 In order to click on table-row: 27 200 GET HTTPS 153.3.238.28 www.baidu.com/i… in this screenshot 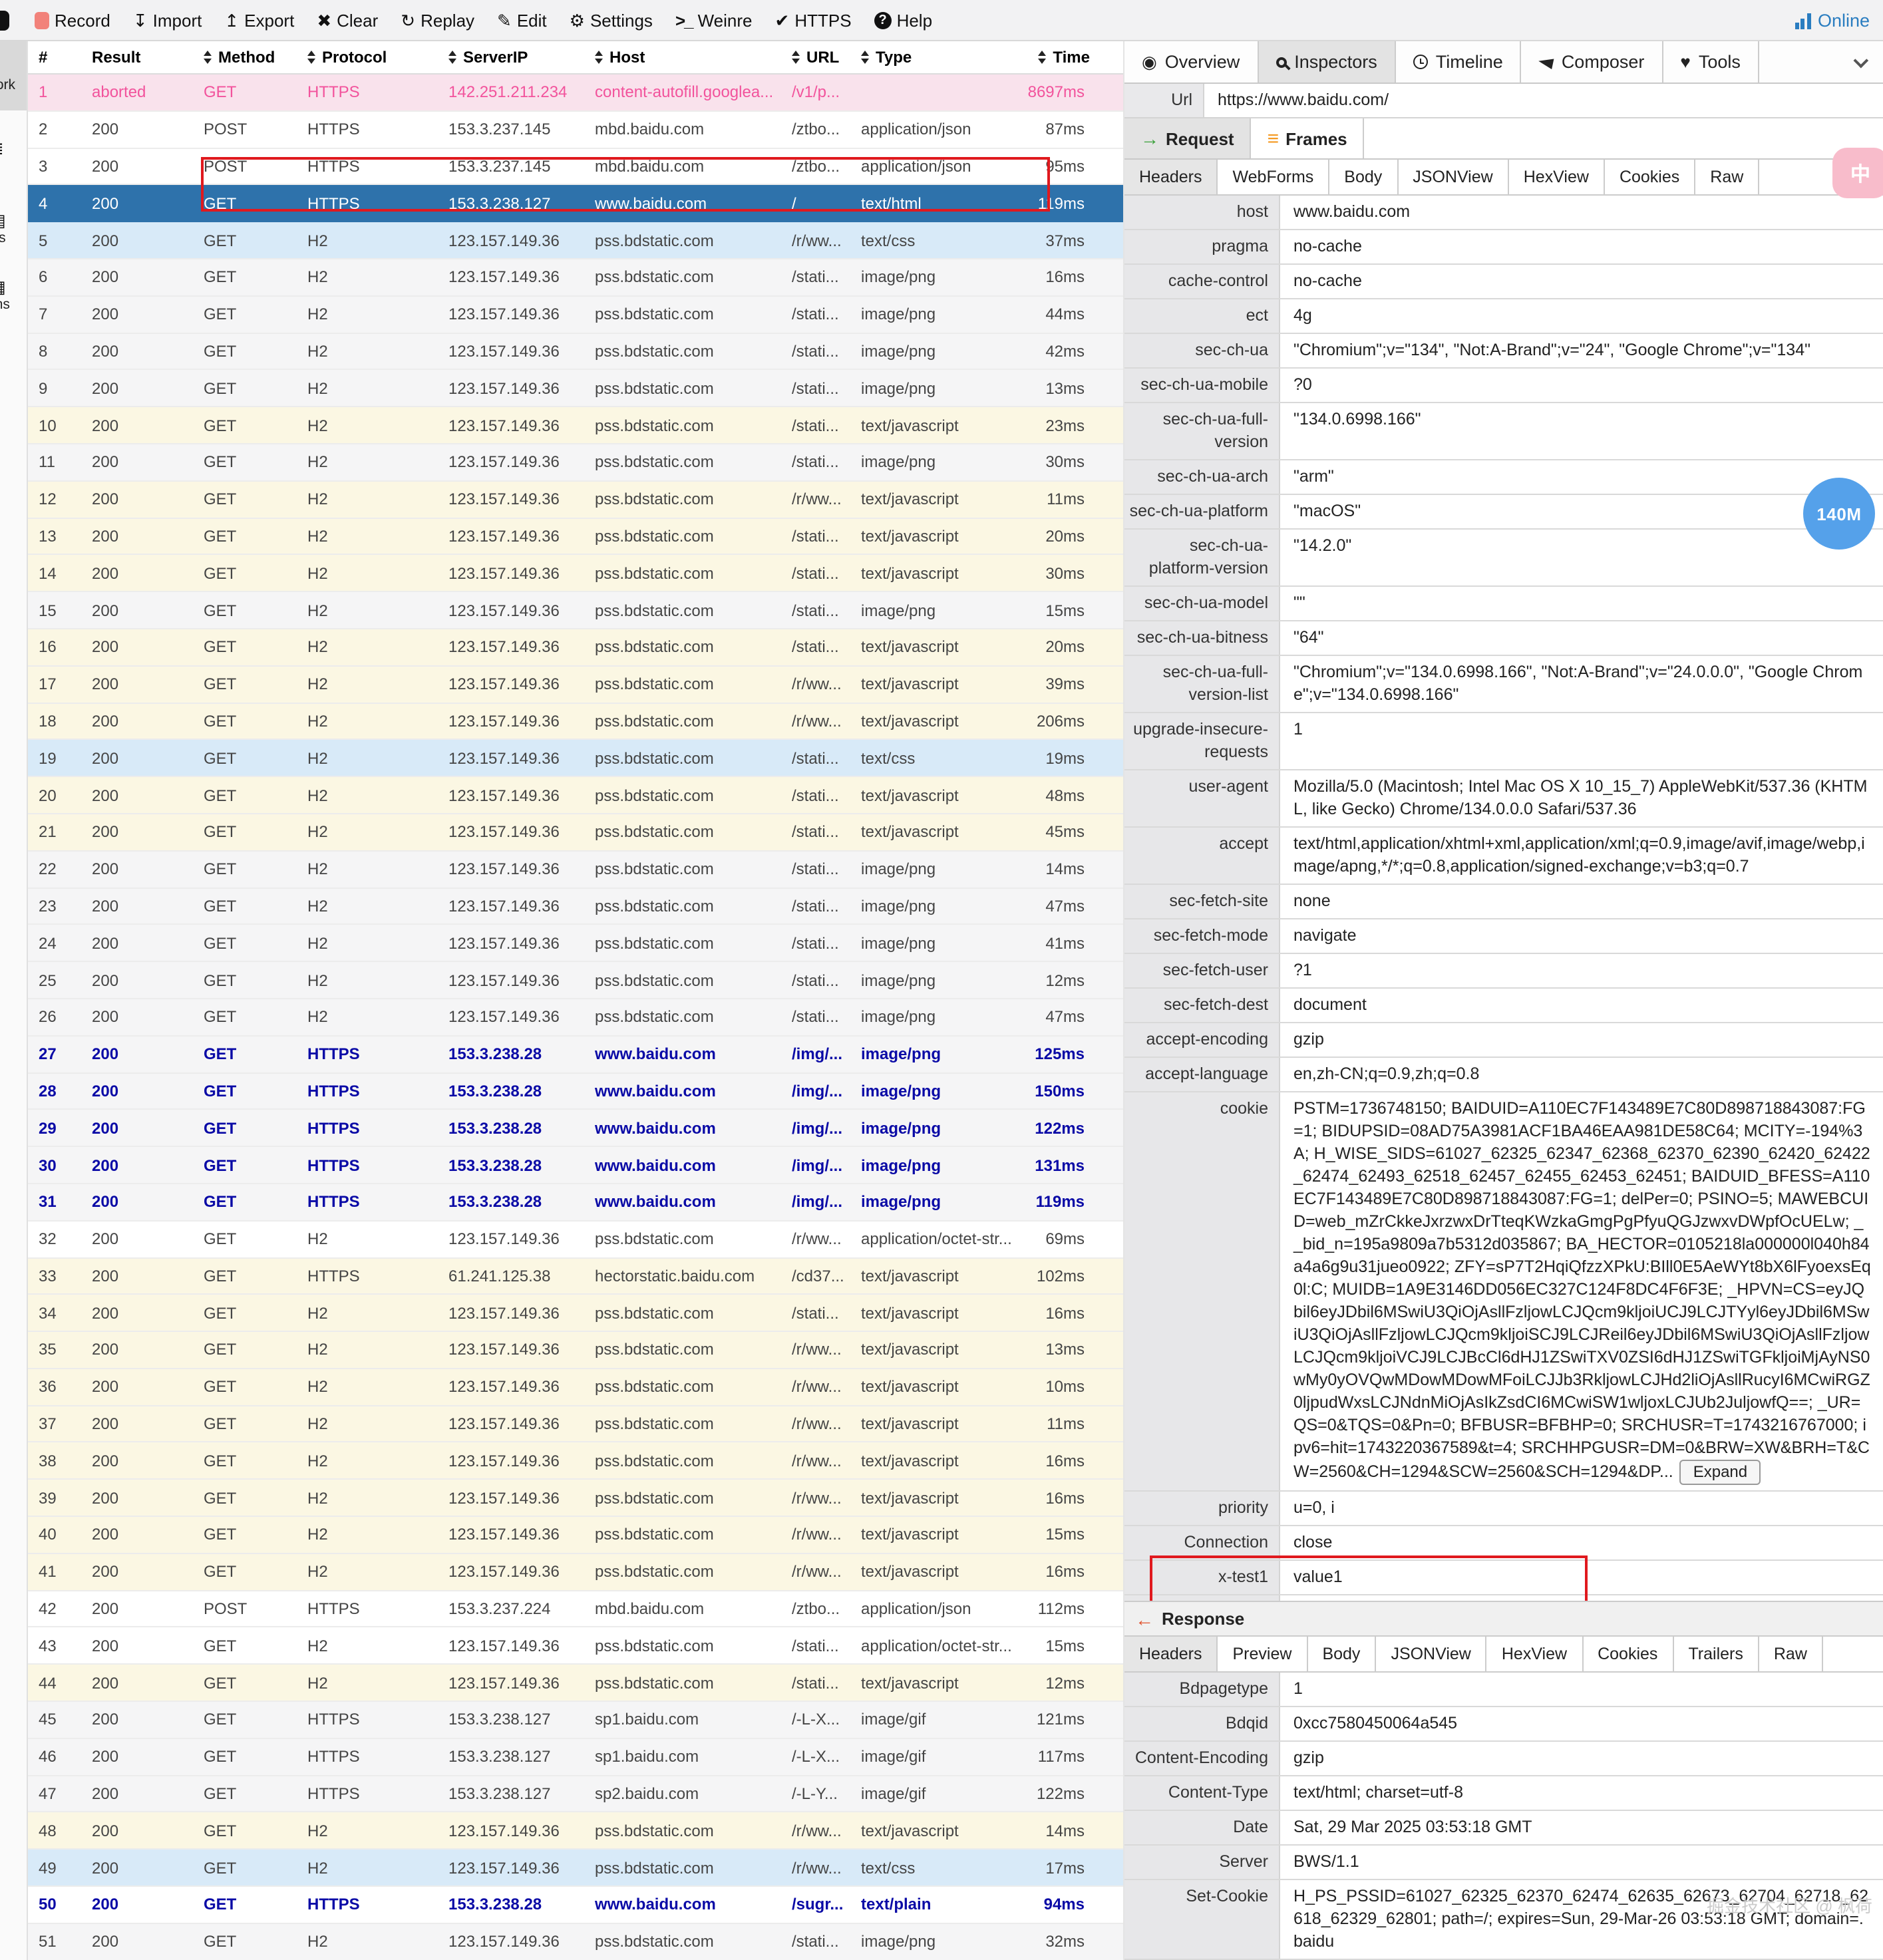, I will do `click(575, 1055)`.